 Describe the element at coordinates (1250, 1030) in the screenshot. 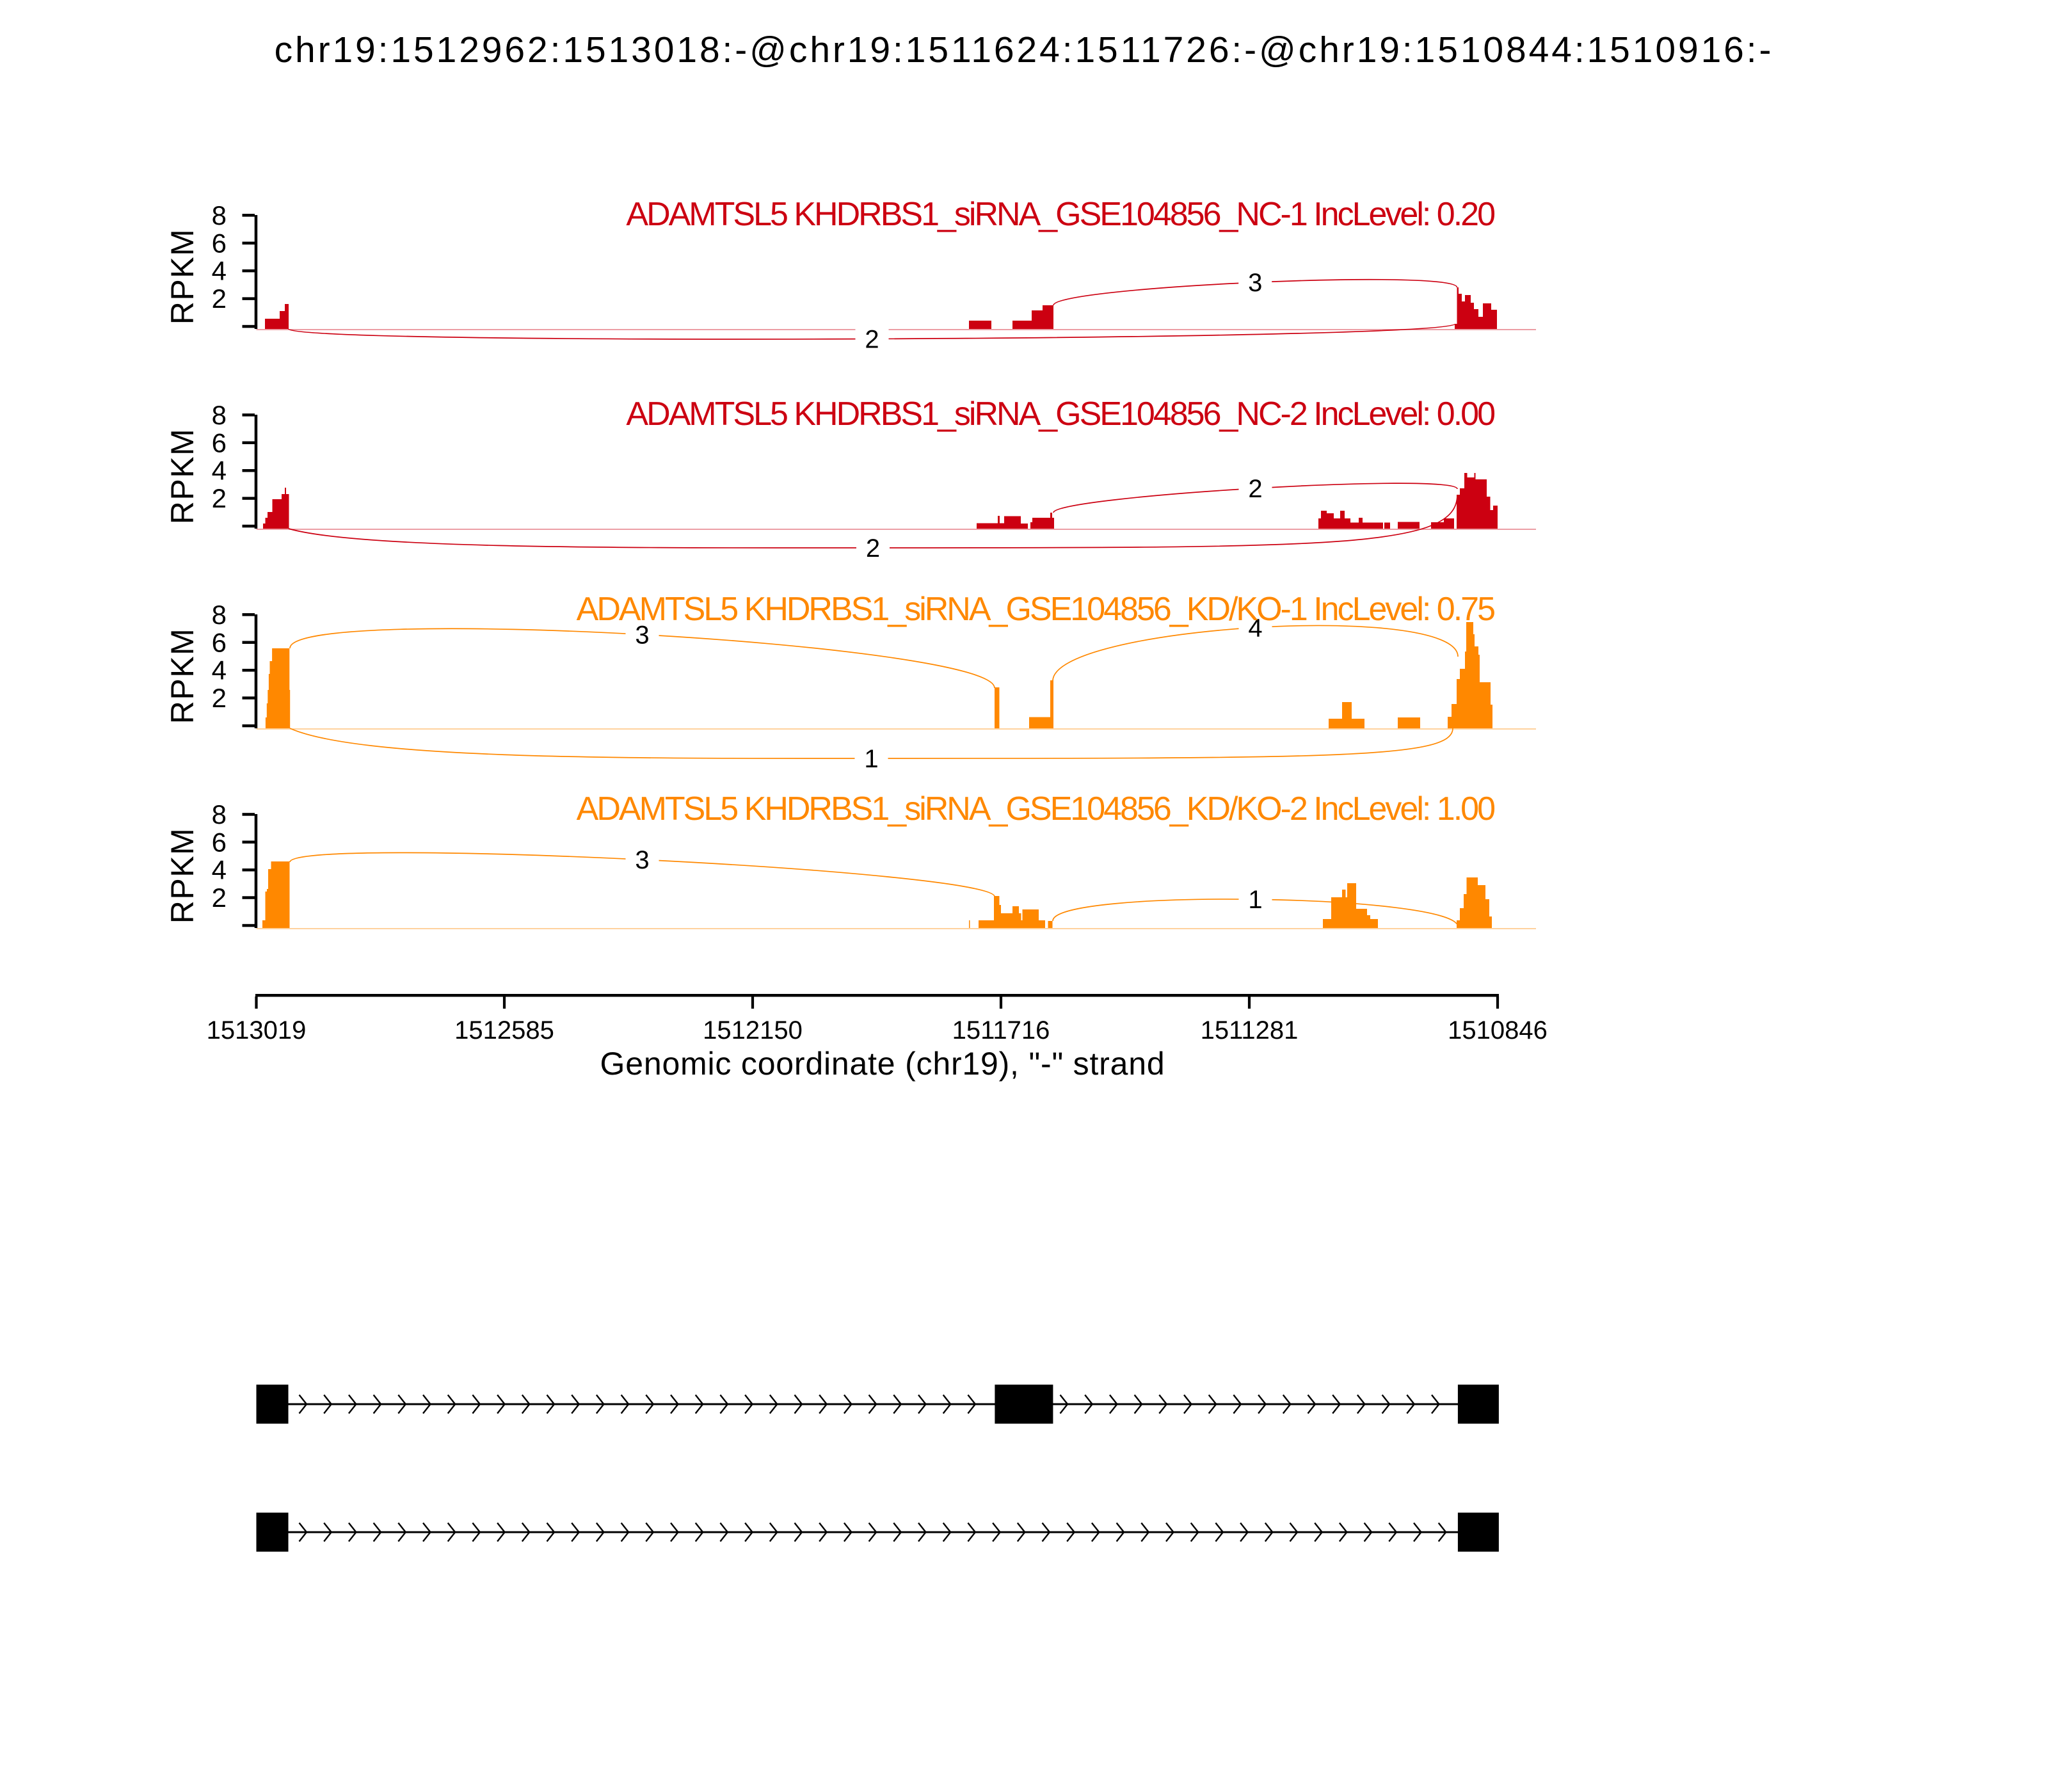

I see `svg-text: 1511281` at that location.